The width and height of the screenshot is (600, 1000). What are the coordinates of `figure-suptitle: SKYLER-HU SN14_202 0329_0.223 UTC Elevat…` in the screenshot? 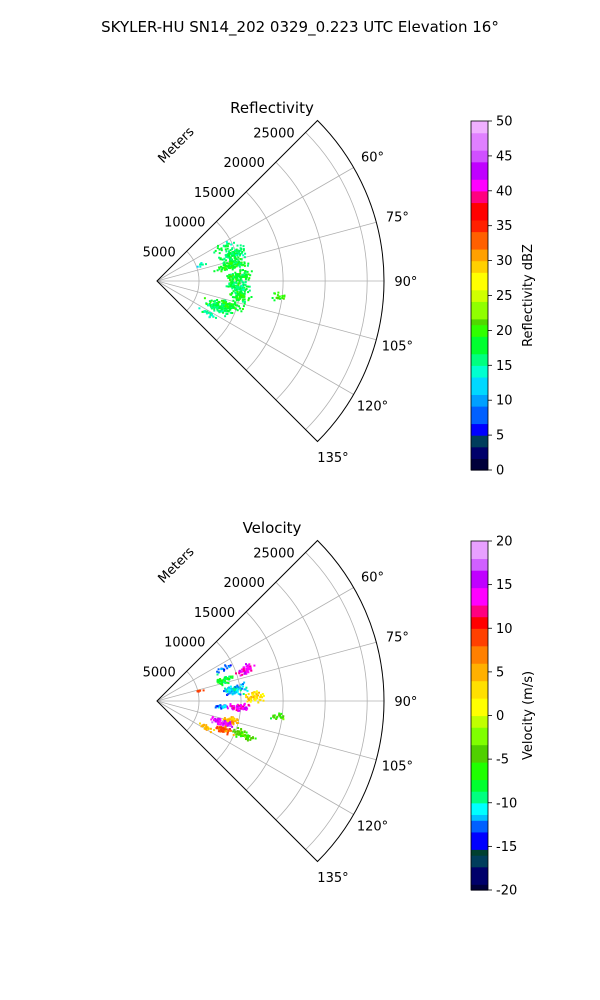 It's located at (300, 27).